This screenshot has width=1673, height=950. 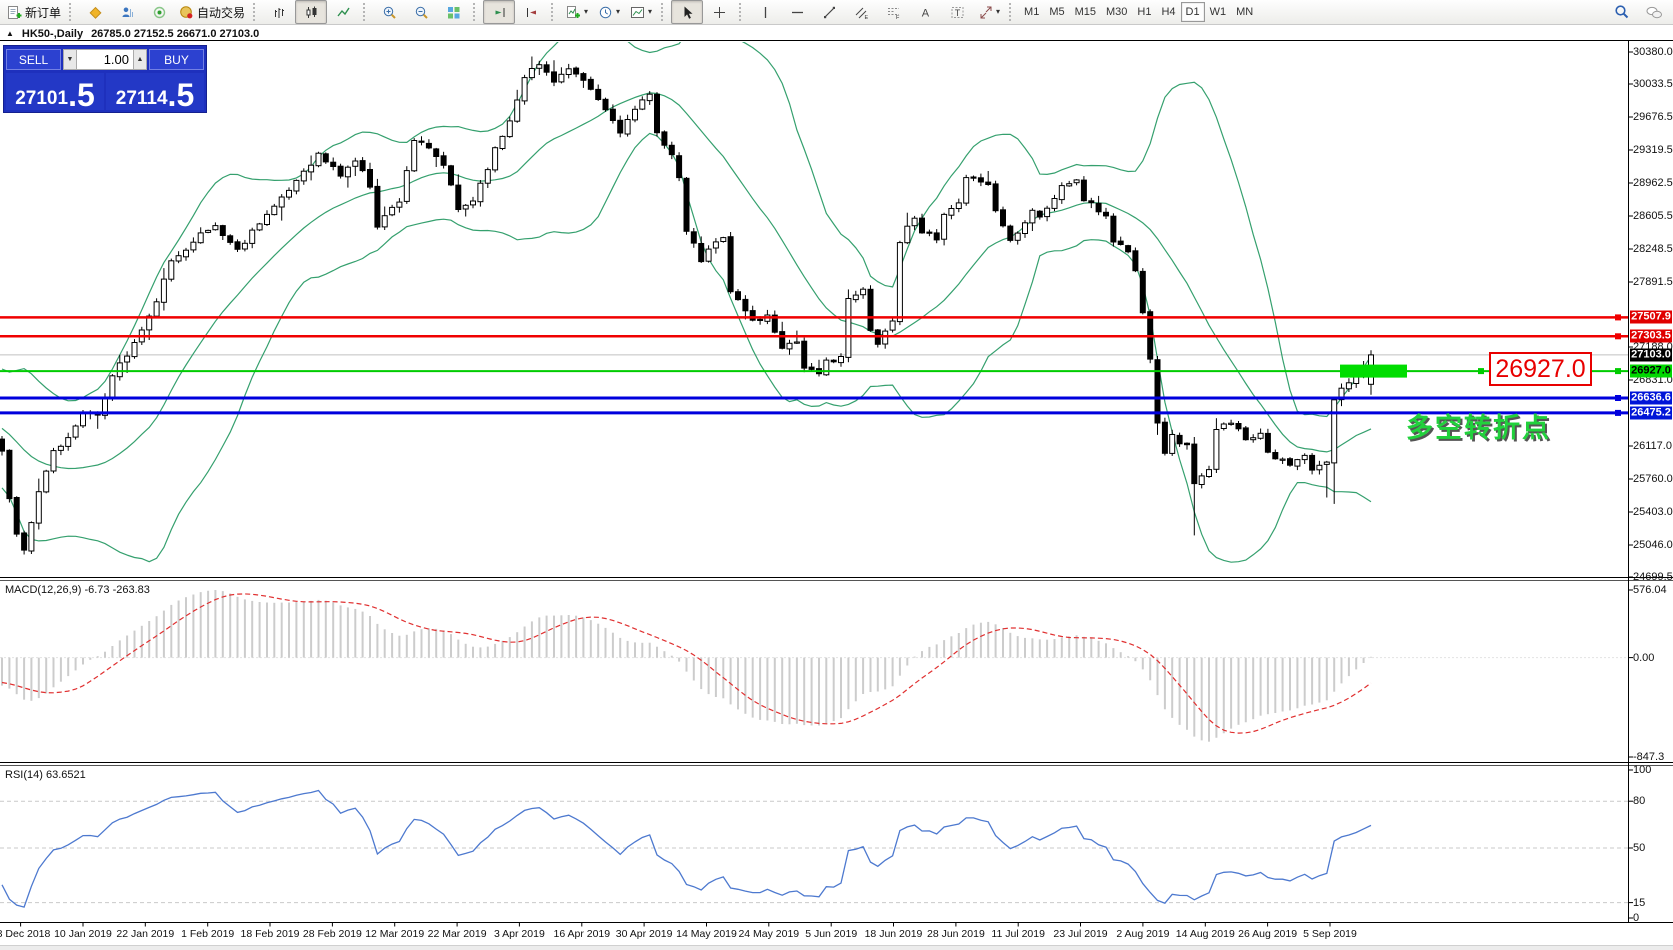 I want to click on zoom-in-button, so click(x=389, y=12).